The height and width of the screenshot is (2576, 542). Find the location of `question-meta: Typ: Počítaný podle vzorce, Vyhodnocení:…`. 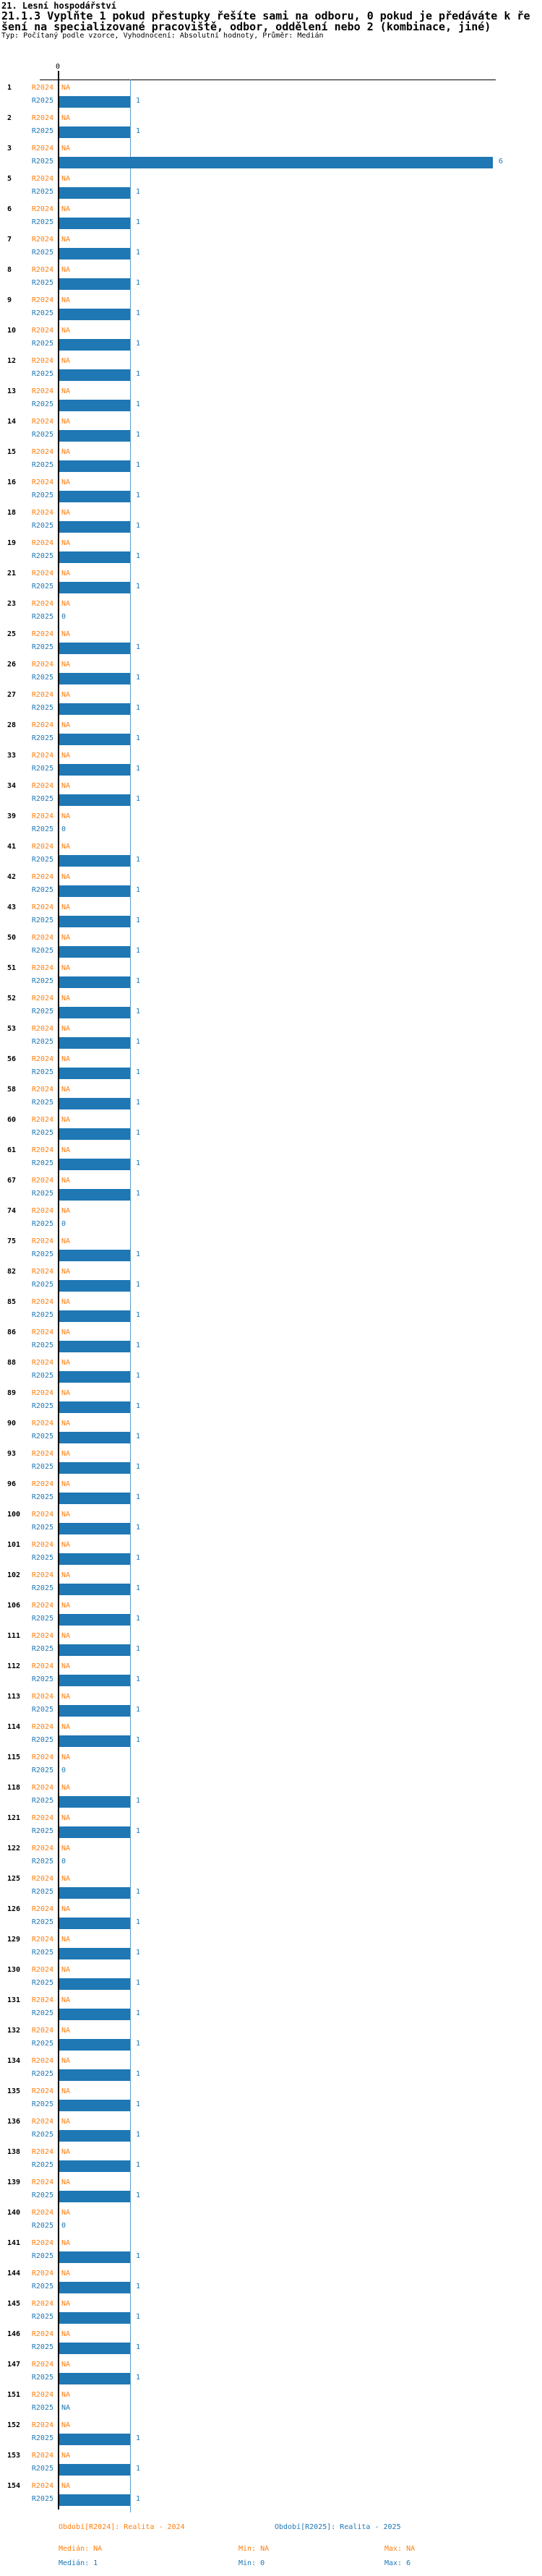

question-meta: Typ: Počítaný podle vzorce, Vyhodnocení:… is located at coordinates (162, 36).